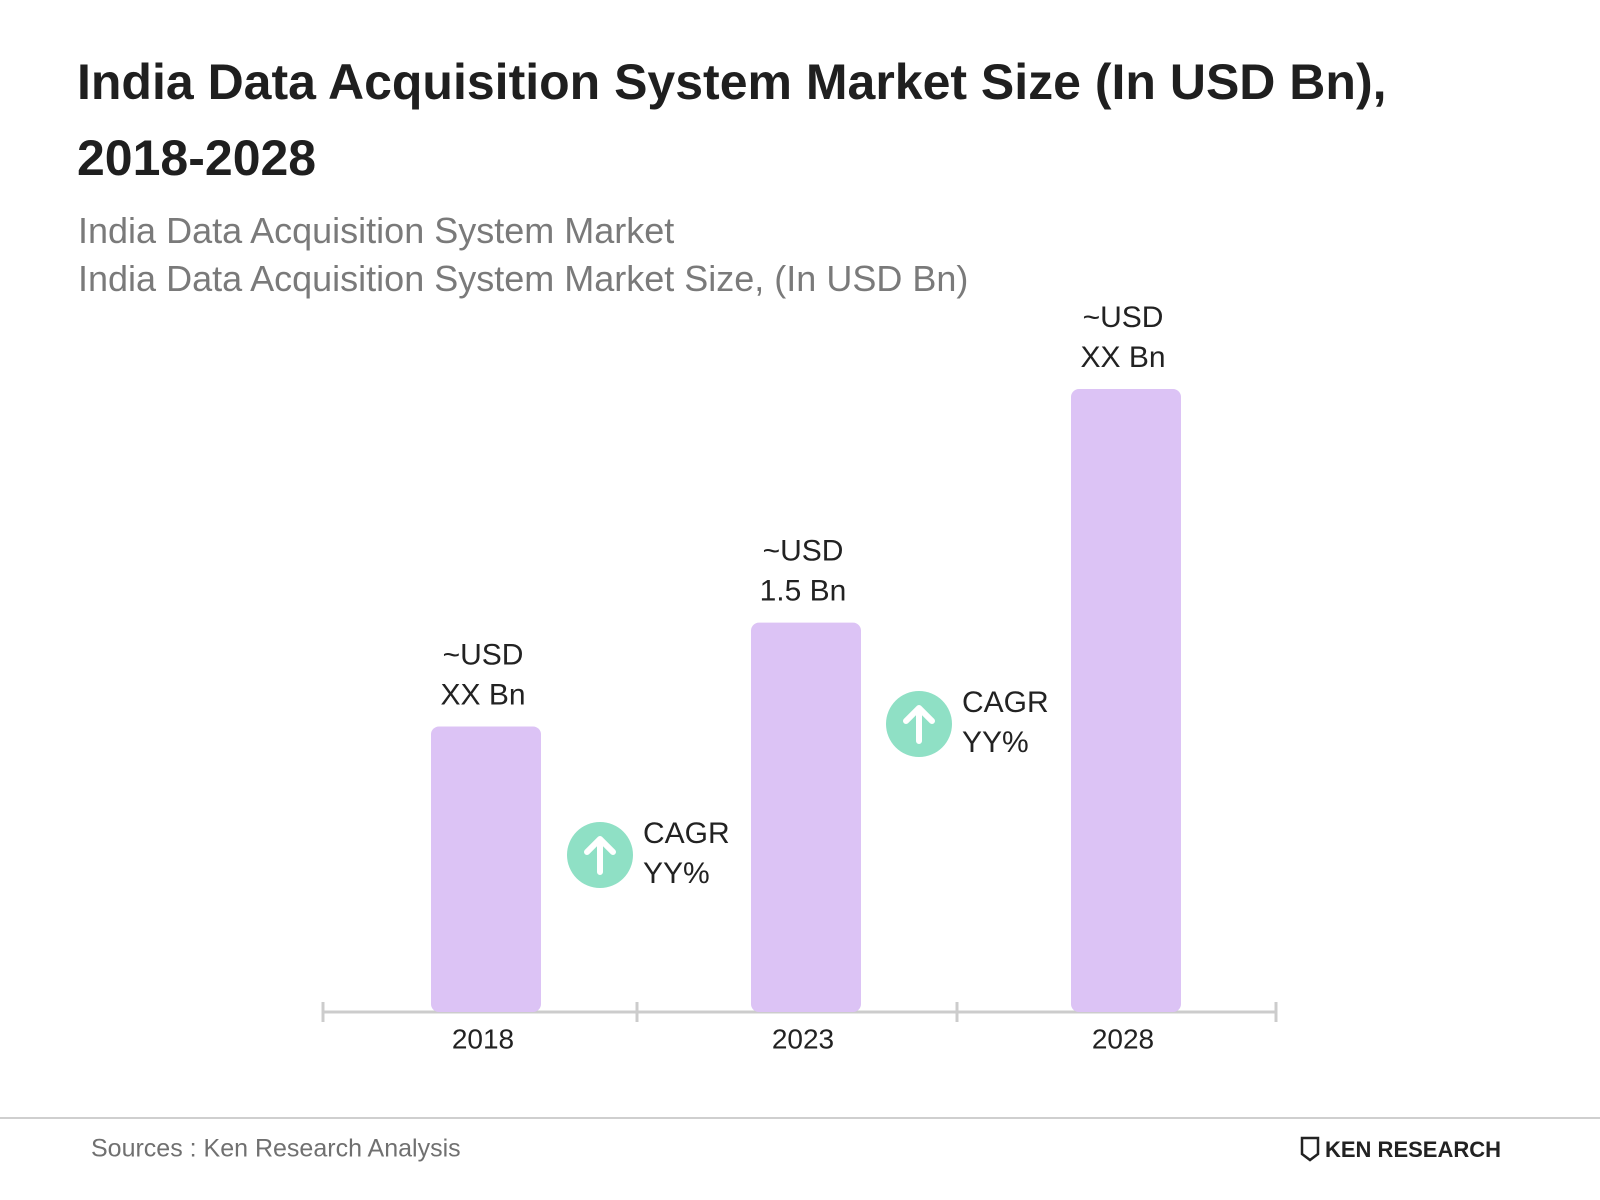  Describe the element at coordinates (483, 1038) in the screenshot. I see `x-tick-label: 2018` at that location.